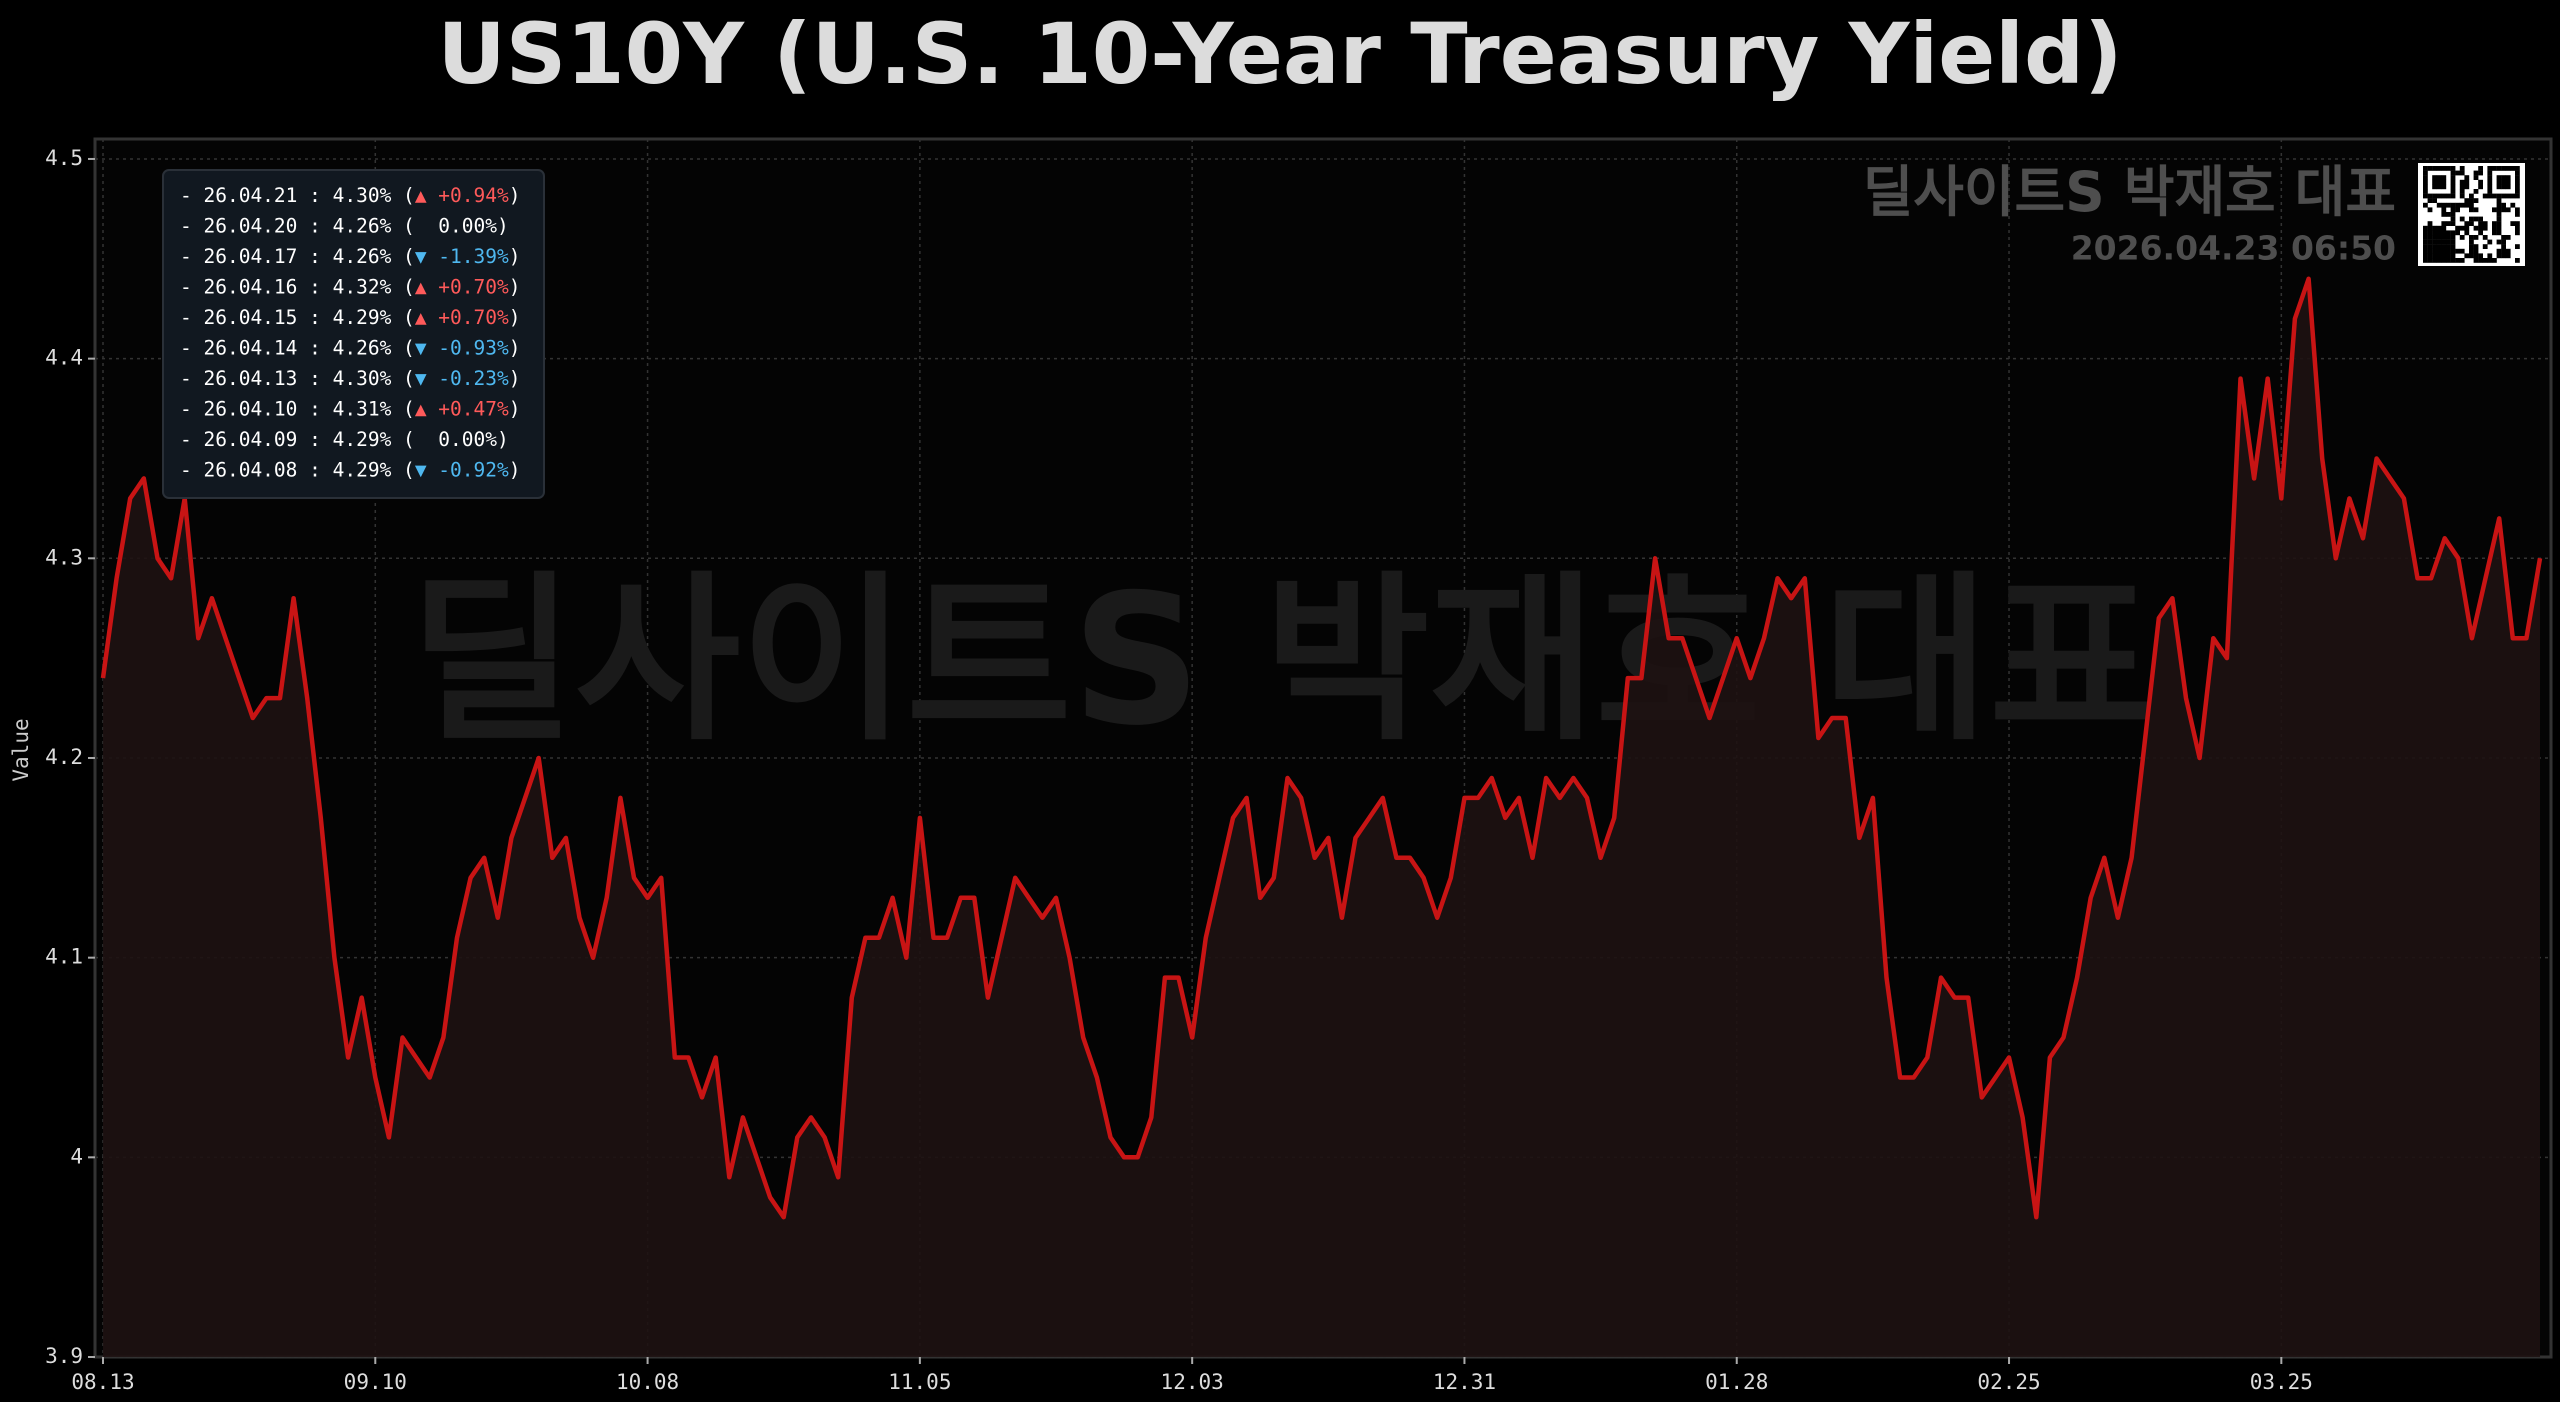 This screenshot has height=1402, width=2560. I want to click on y-tick-label: 4.1, so click(64, 957).